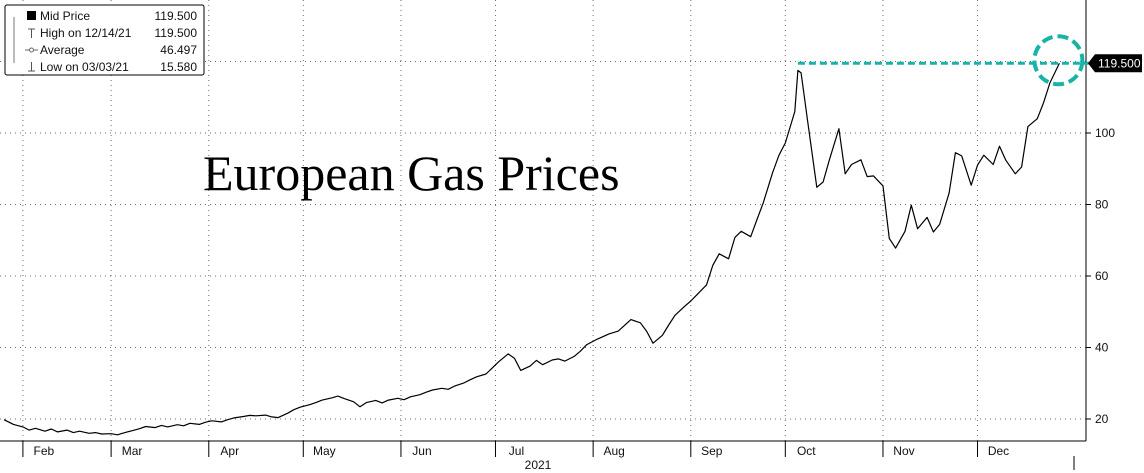 This screenshot has width=1144, height=473. I want to click on legend-value-mid-price: 119.500, so click(176, 16).